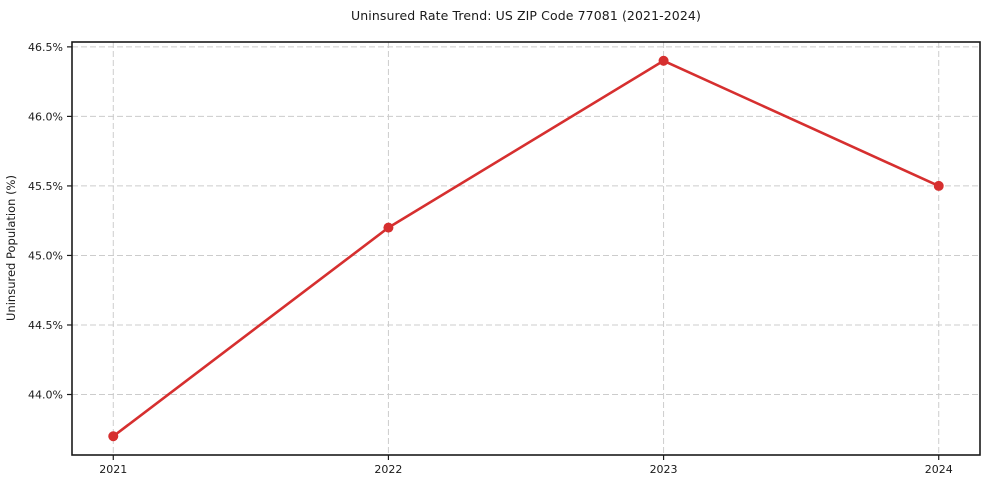 This screenshot has height=490, width=989. I want to click on y-tick-label: 46.5%, so click(45, 47).